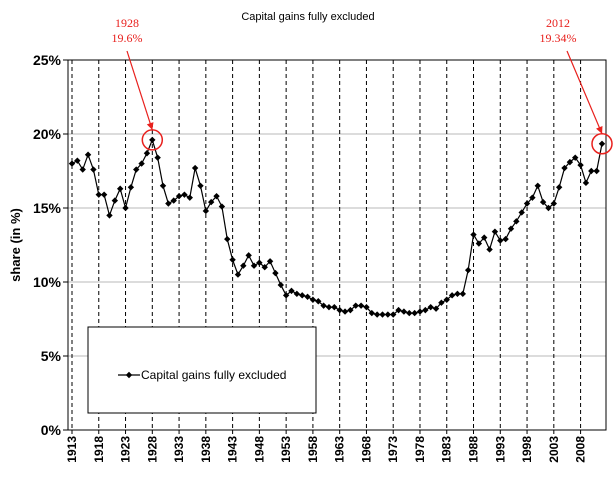  I want to click on x-tick-label: 1948, so click(259, 449).